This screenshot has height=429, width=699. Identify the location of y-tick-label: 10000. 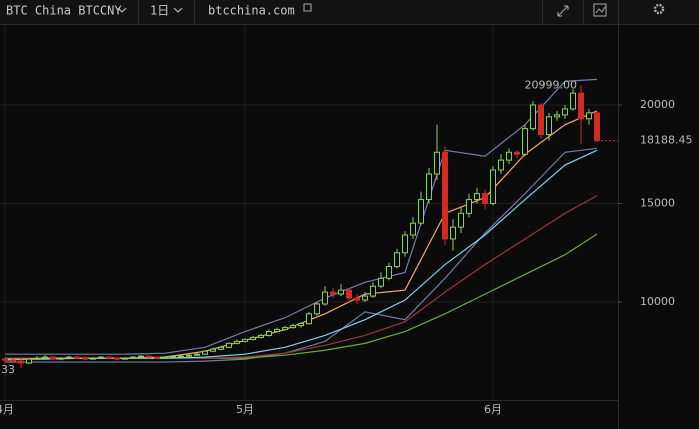
(657, 301).